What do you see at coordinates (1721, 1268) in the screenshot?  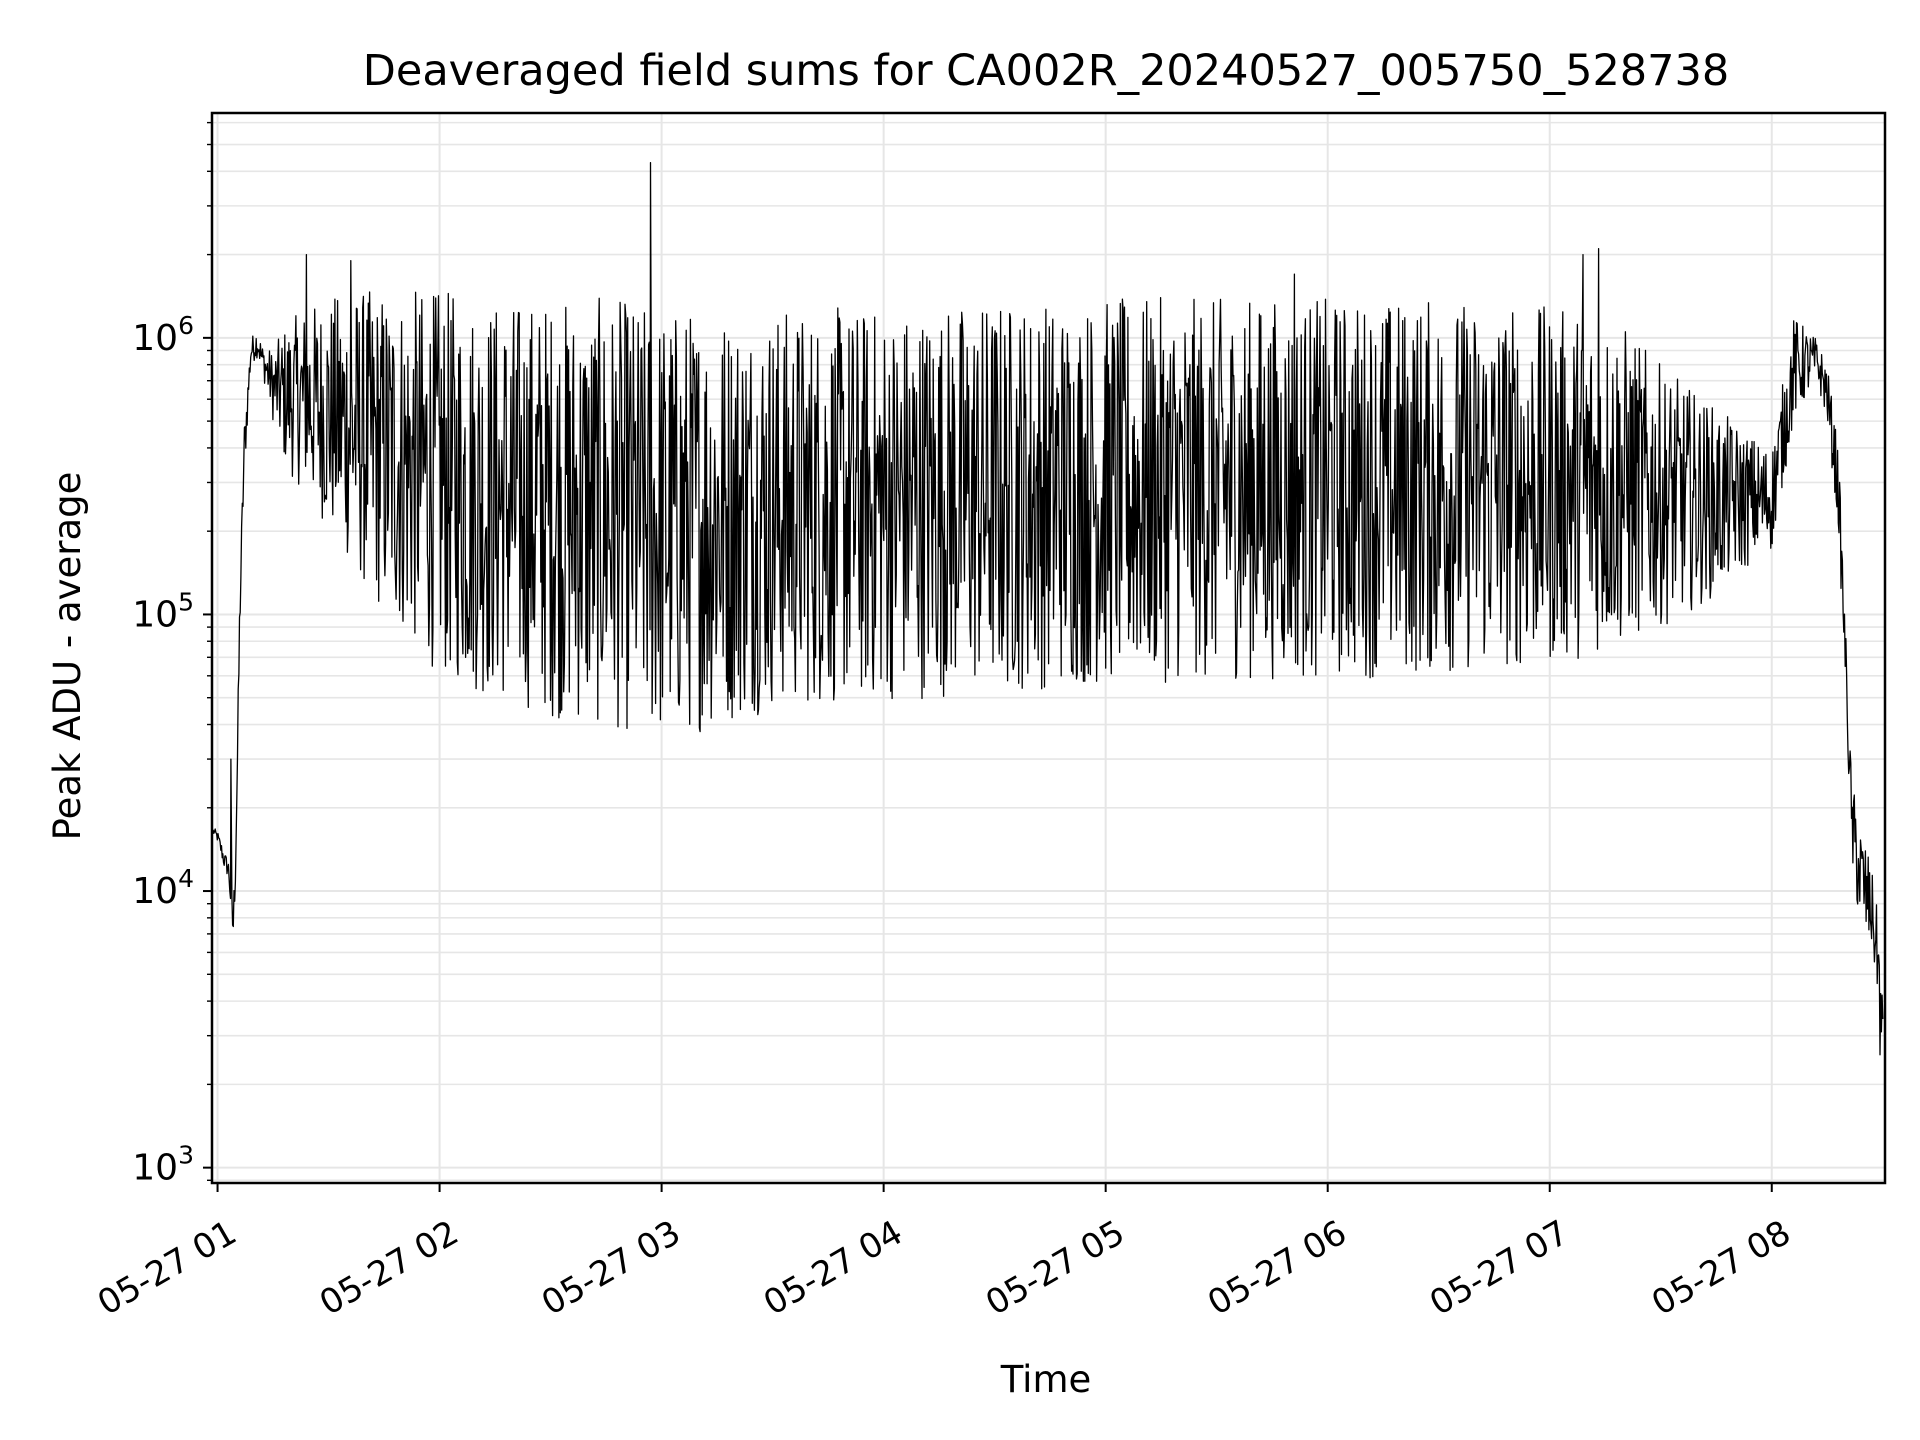 I see `x-tick-label: 05-27 08` at bounding box center [1721, 1268].